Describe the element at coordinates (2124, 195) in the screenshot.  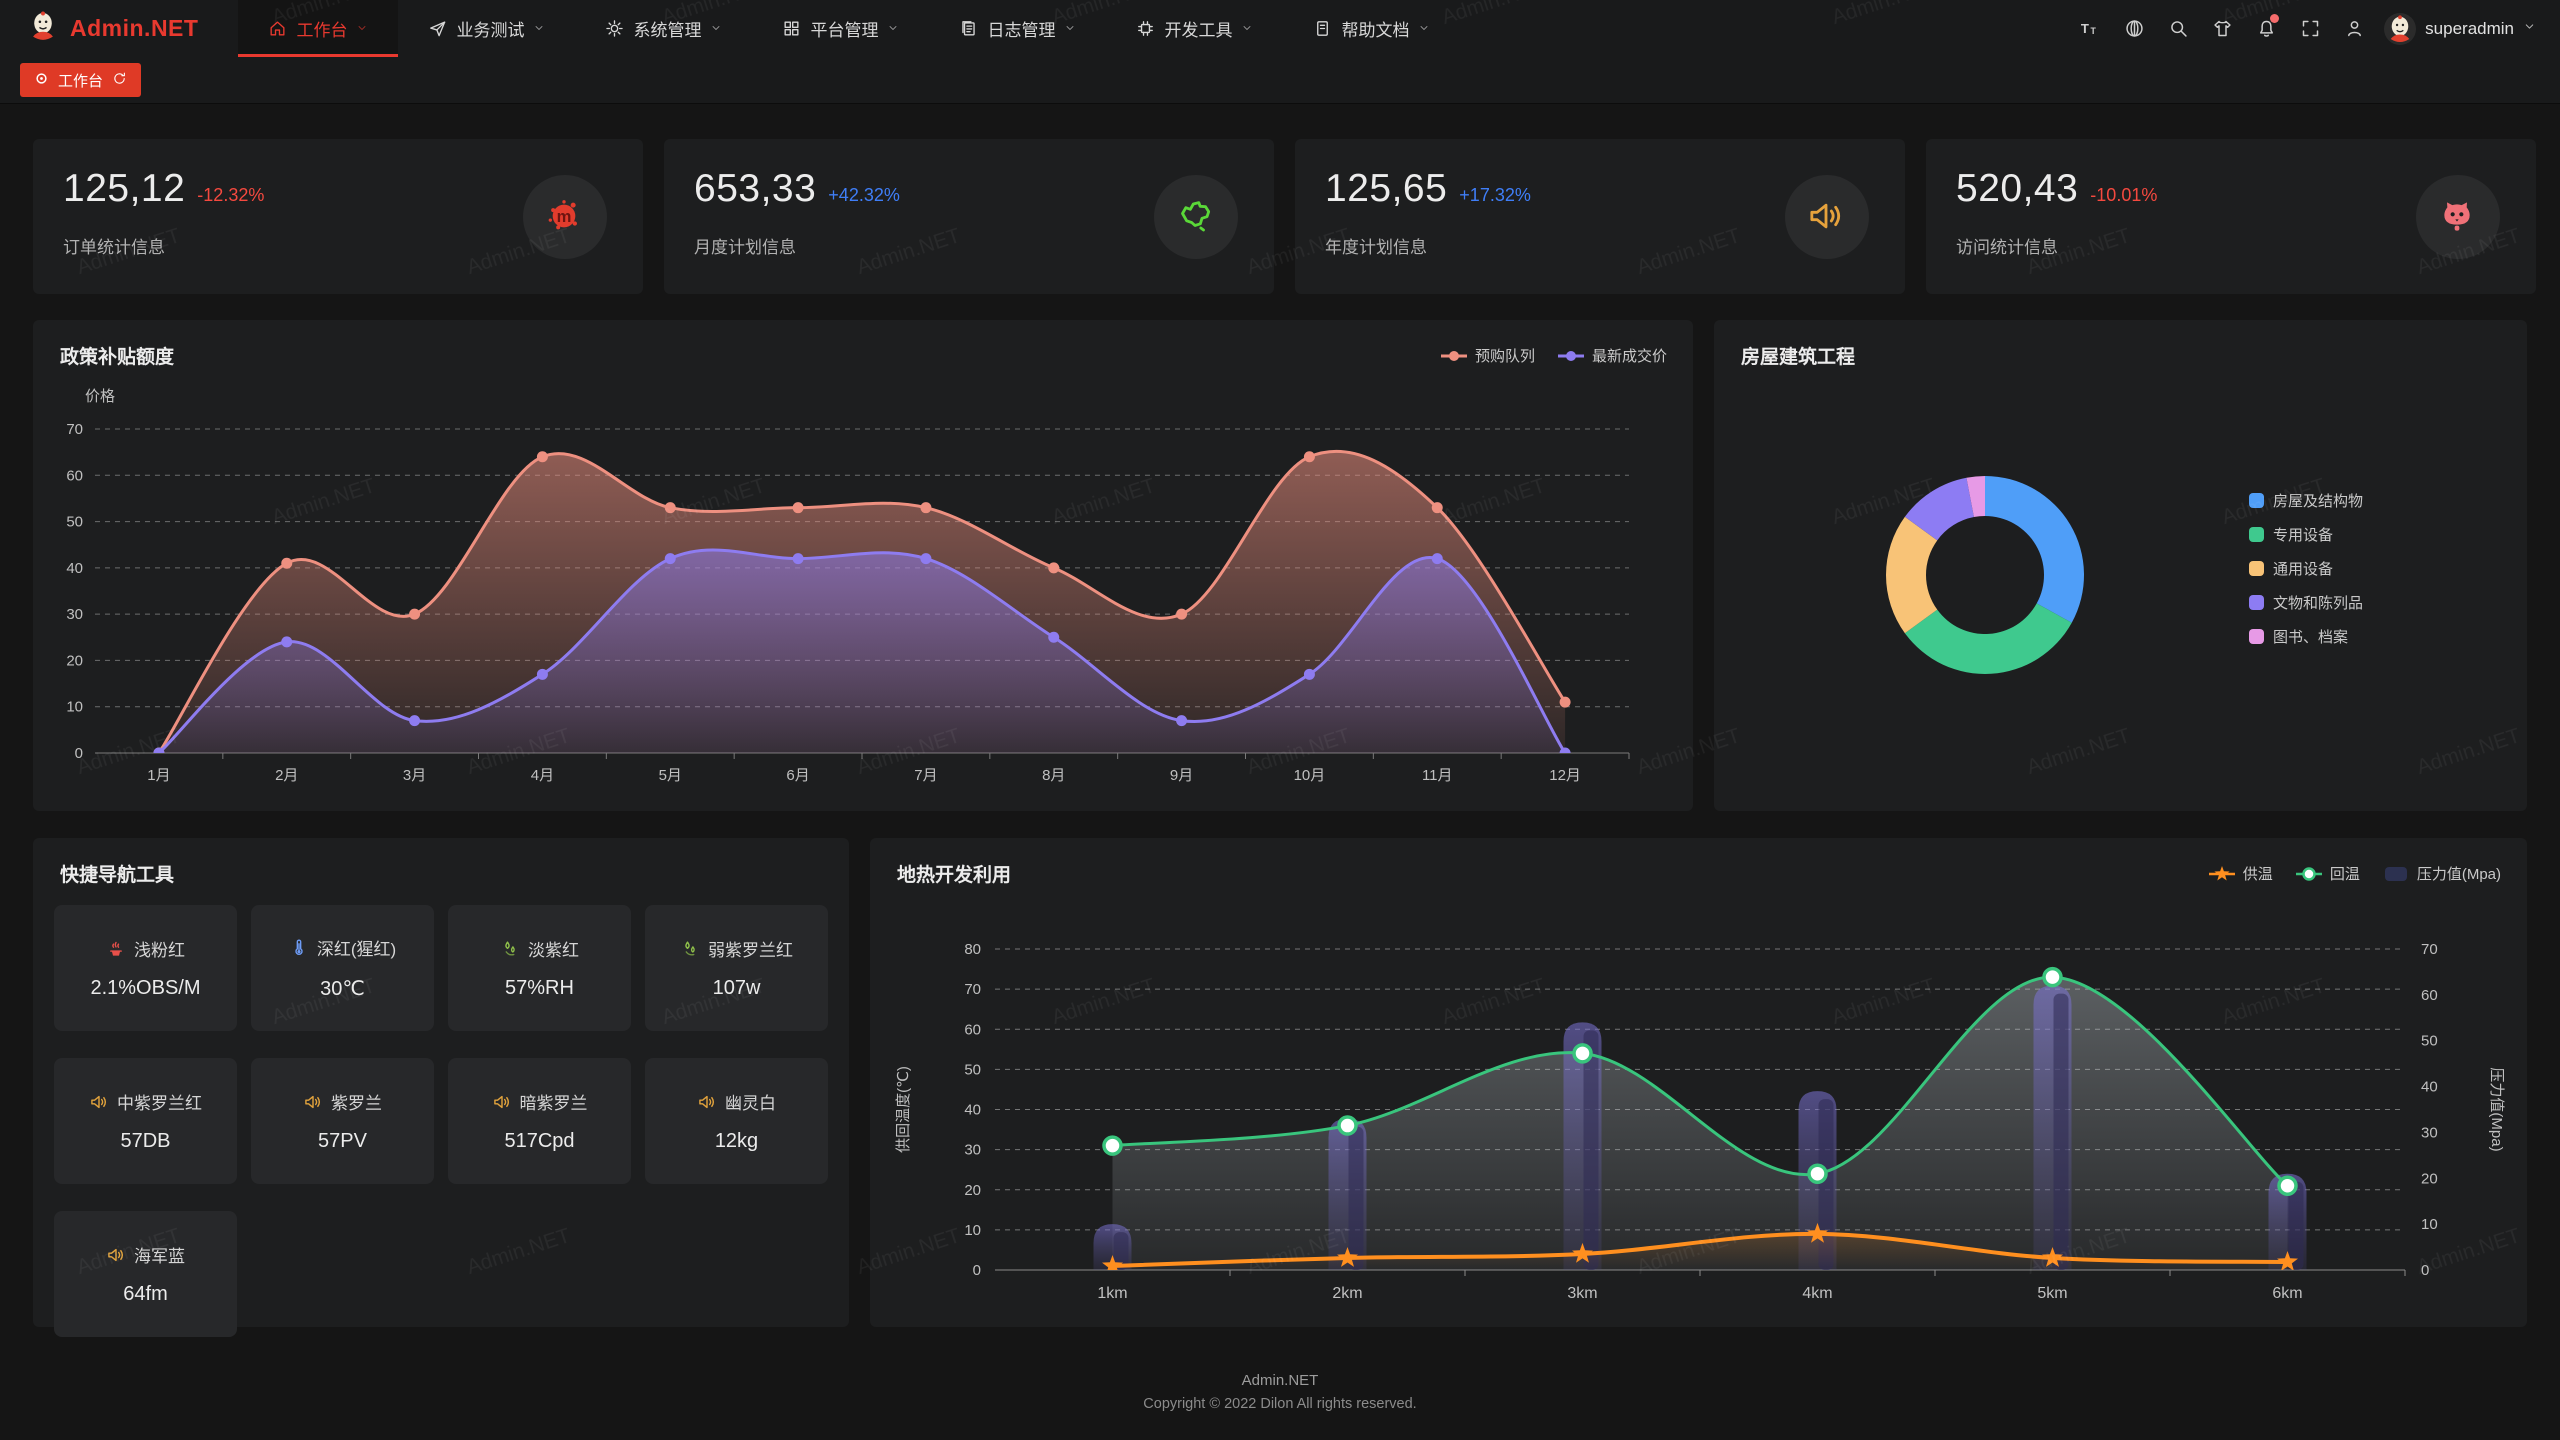
I see `stat-delta: -10.01%` at that location.